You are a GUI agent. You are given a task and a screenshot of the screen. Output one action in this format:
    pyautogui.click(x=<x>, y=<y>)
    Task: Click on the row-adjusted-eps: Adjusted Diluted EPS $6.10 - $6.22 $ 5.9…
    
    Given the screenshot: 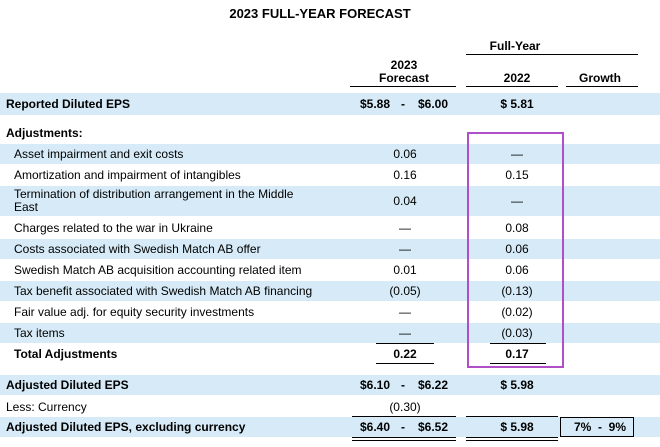 What is the action you would take?
    pyautogui.click(x=330, y=385)
    